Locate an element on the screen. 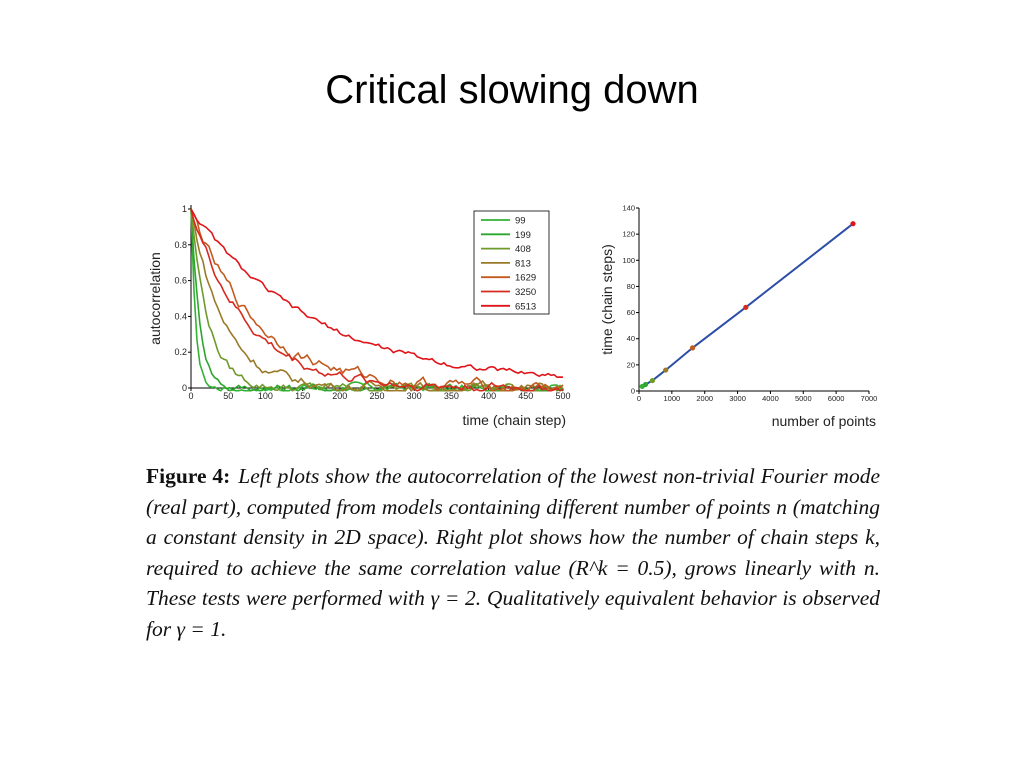 The width and height of the screenshot is (1024, 768). x-tick-label: 200 is located at coordinates (339, 396).